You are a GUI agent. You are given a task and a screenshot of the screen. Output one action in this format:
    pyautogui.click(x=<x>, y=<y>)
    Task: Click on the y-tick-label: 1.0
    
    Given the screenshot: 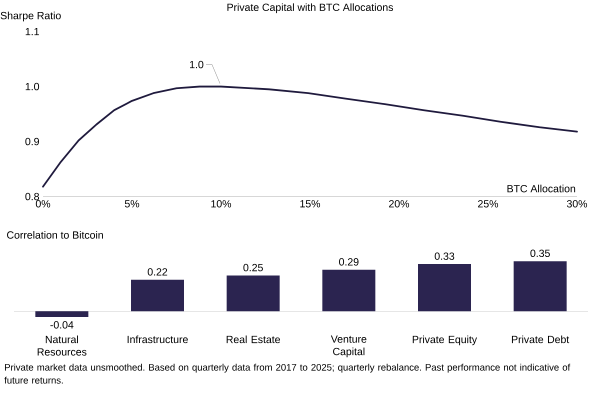 What is the action you would take?
    pyautogui.click(x=33, y=86)
    